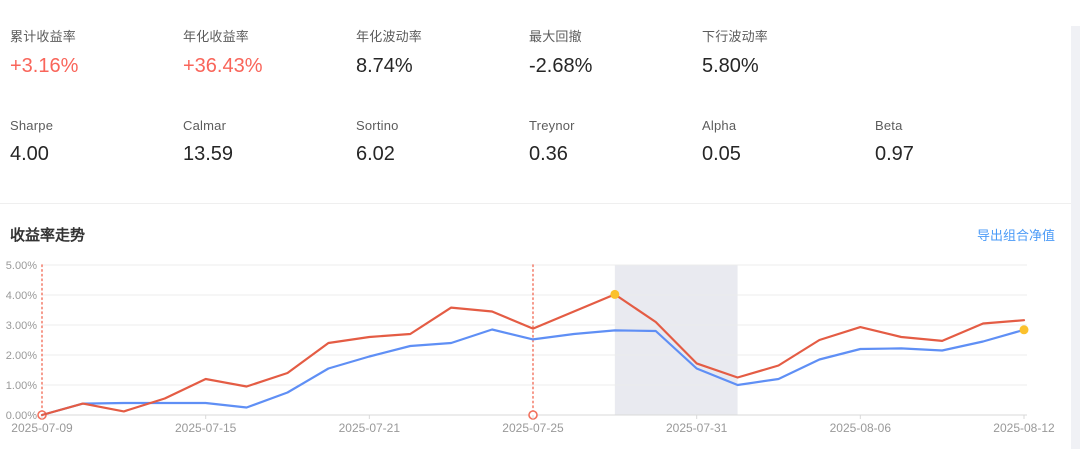 This screenshot has width=1080, height=449. I want to click on metric-label: 年化收益率, so click(216, 36).